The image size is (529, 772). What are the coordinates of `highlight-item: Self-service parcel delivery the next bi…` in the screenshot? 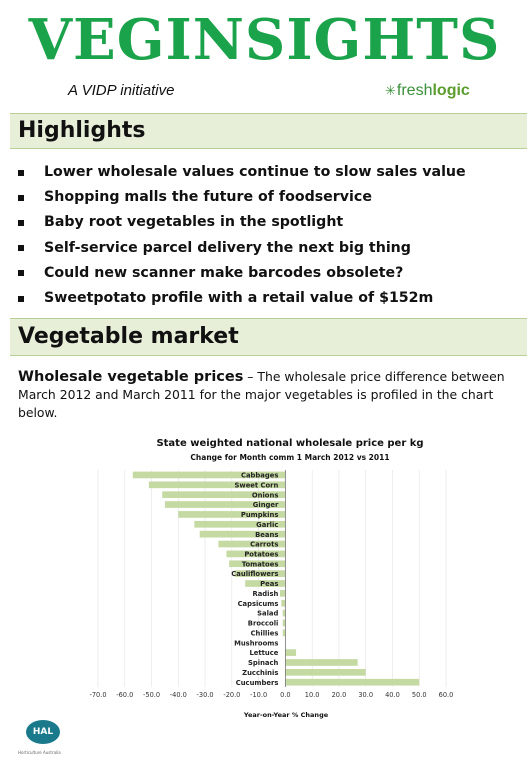 It's located at (241, 248).